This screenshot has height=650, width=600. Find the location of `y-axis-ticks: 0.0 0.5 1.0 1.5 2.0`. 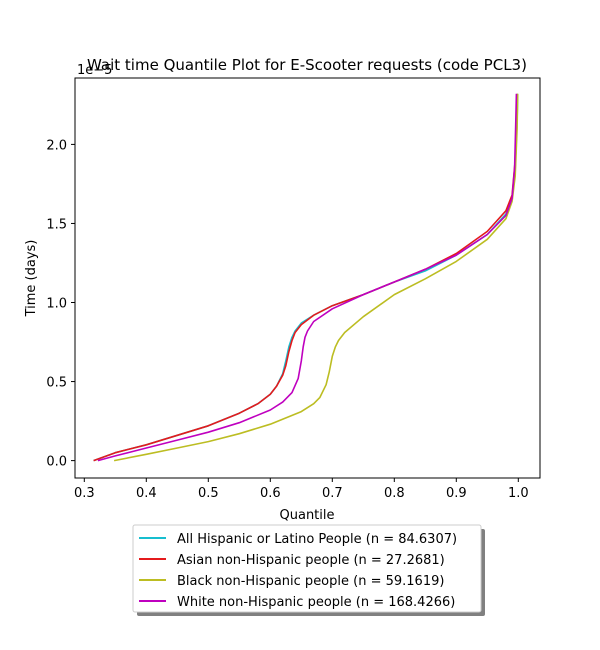

y-axis-ticks: 0.0 0.5 1.0 1.5 2.0 is located at coordinates (60, 304).